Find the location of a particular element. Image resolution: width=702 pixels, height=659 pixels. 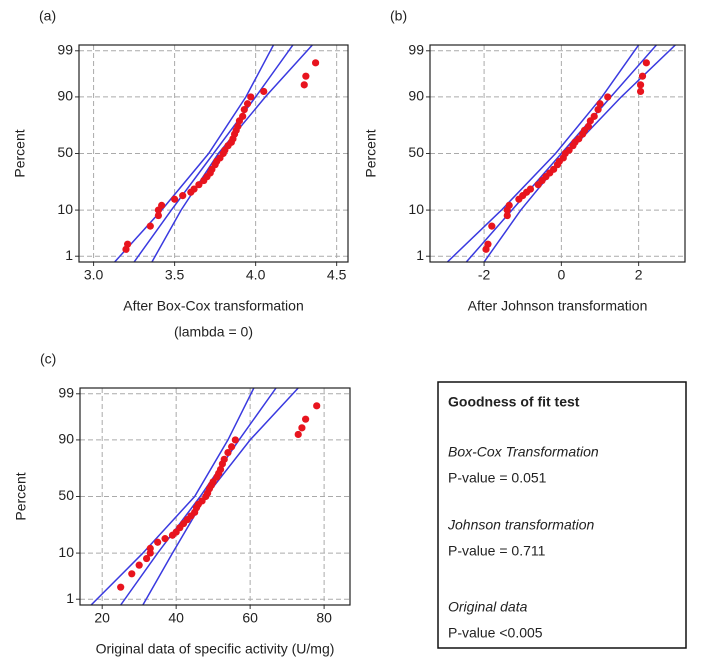

x-tick-label: 0 is located at coordinates (561, 275).